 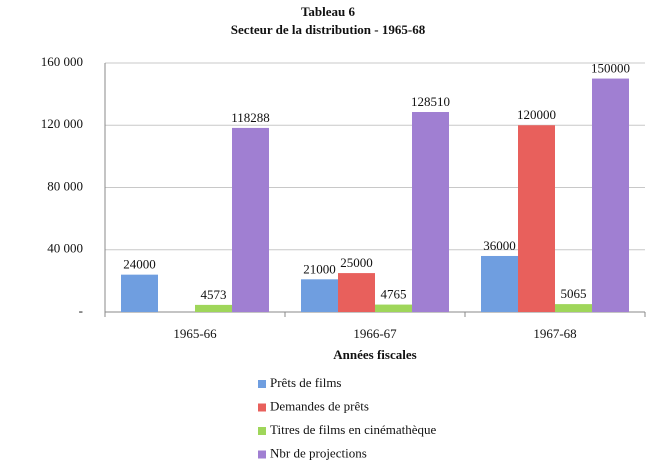 What do you see at coordinates (306, 382) in the screenshot?
I see `legend-label: Prêts de films` at bounding box center [306, 382].